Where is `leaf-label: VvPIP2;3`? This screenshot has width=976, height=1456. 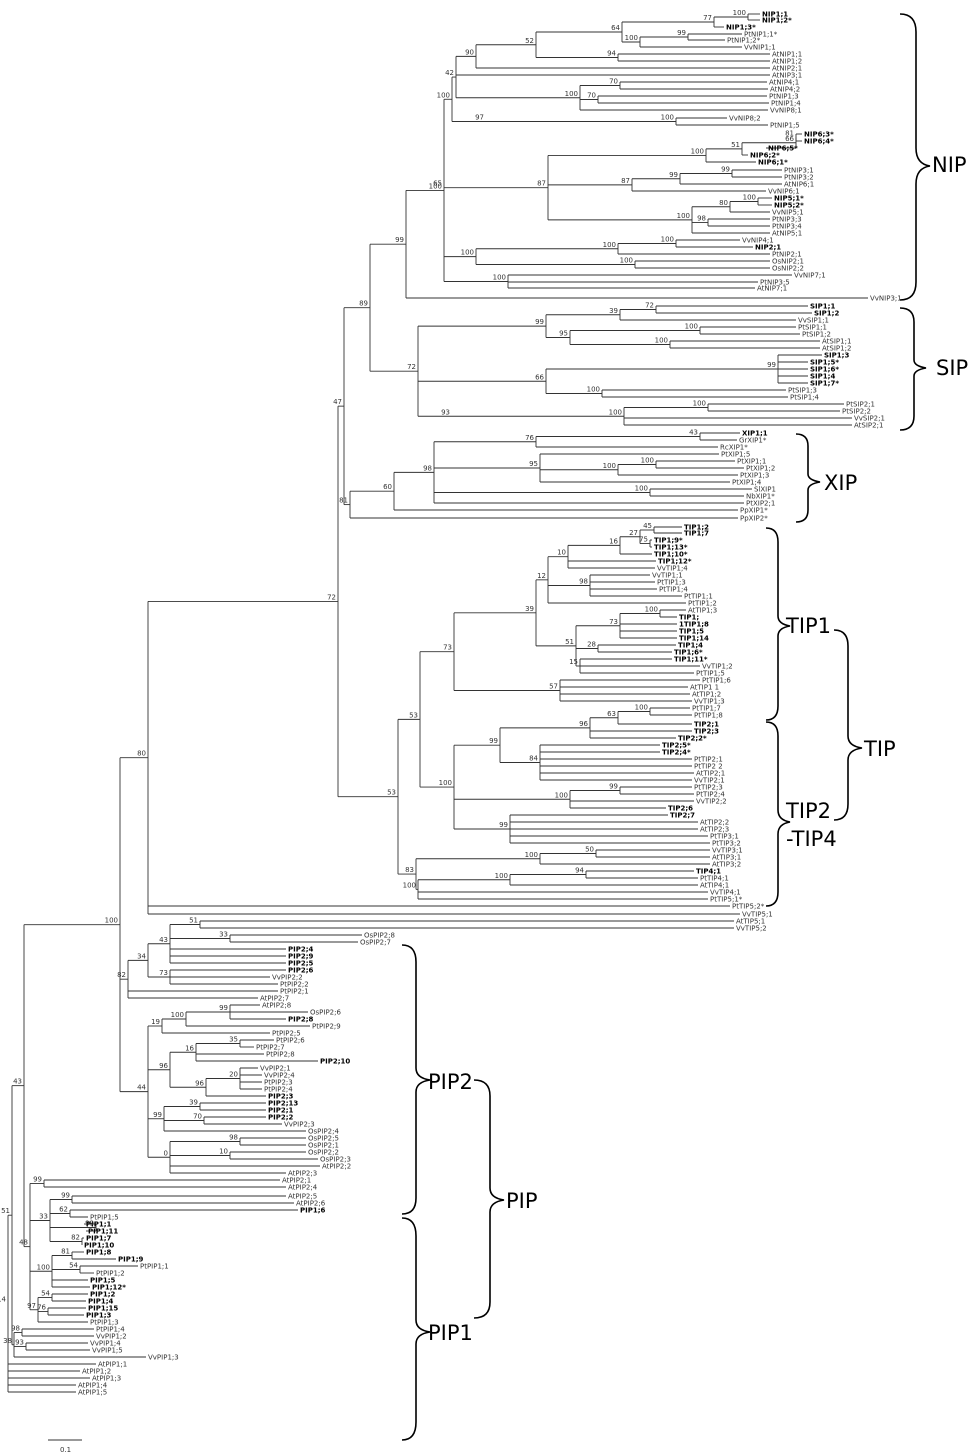
leaf-label: VvPIP2;3 is located at coordinates (299, 1125).